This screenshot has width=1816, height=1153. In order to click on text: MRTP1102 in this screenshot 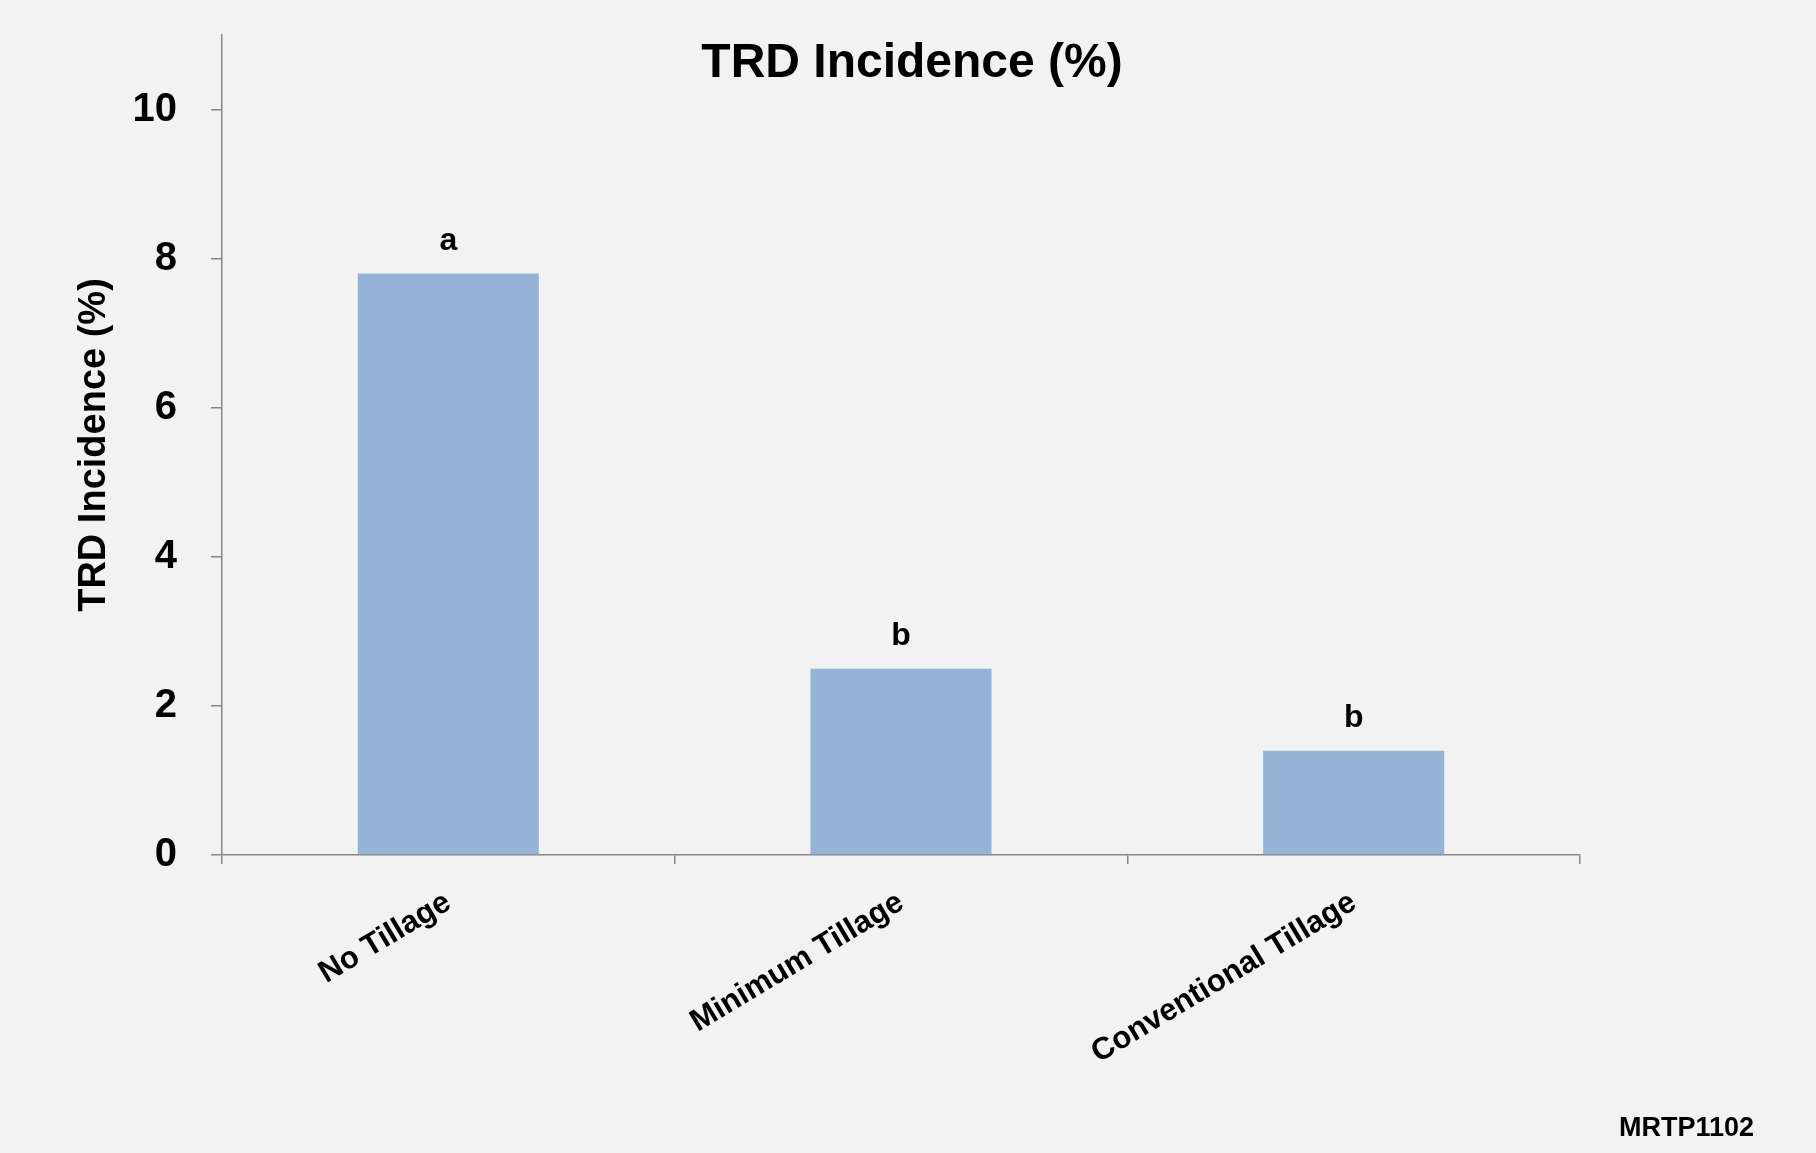, I will do `click(1686, 1127)`.